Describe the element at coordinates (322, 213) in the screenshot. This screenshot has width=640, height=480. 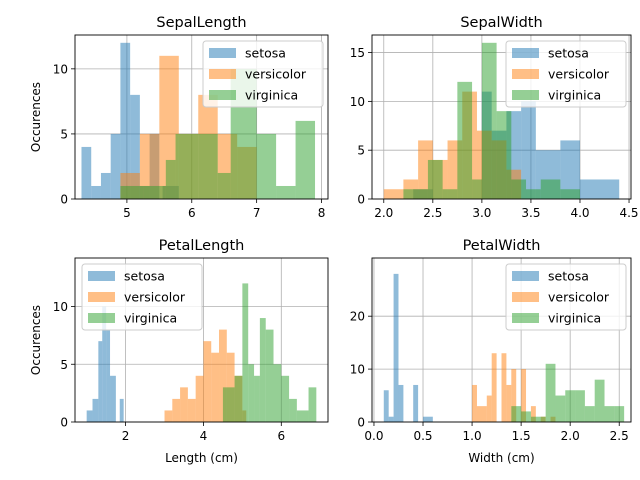
I see `x-tick-label: 8` at that location.